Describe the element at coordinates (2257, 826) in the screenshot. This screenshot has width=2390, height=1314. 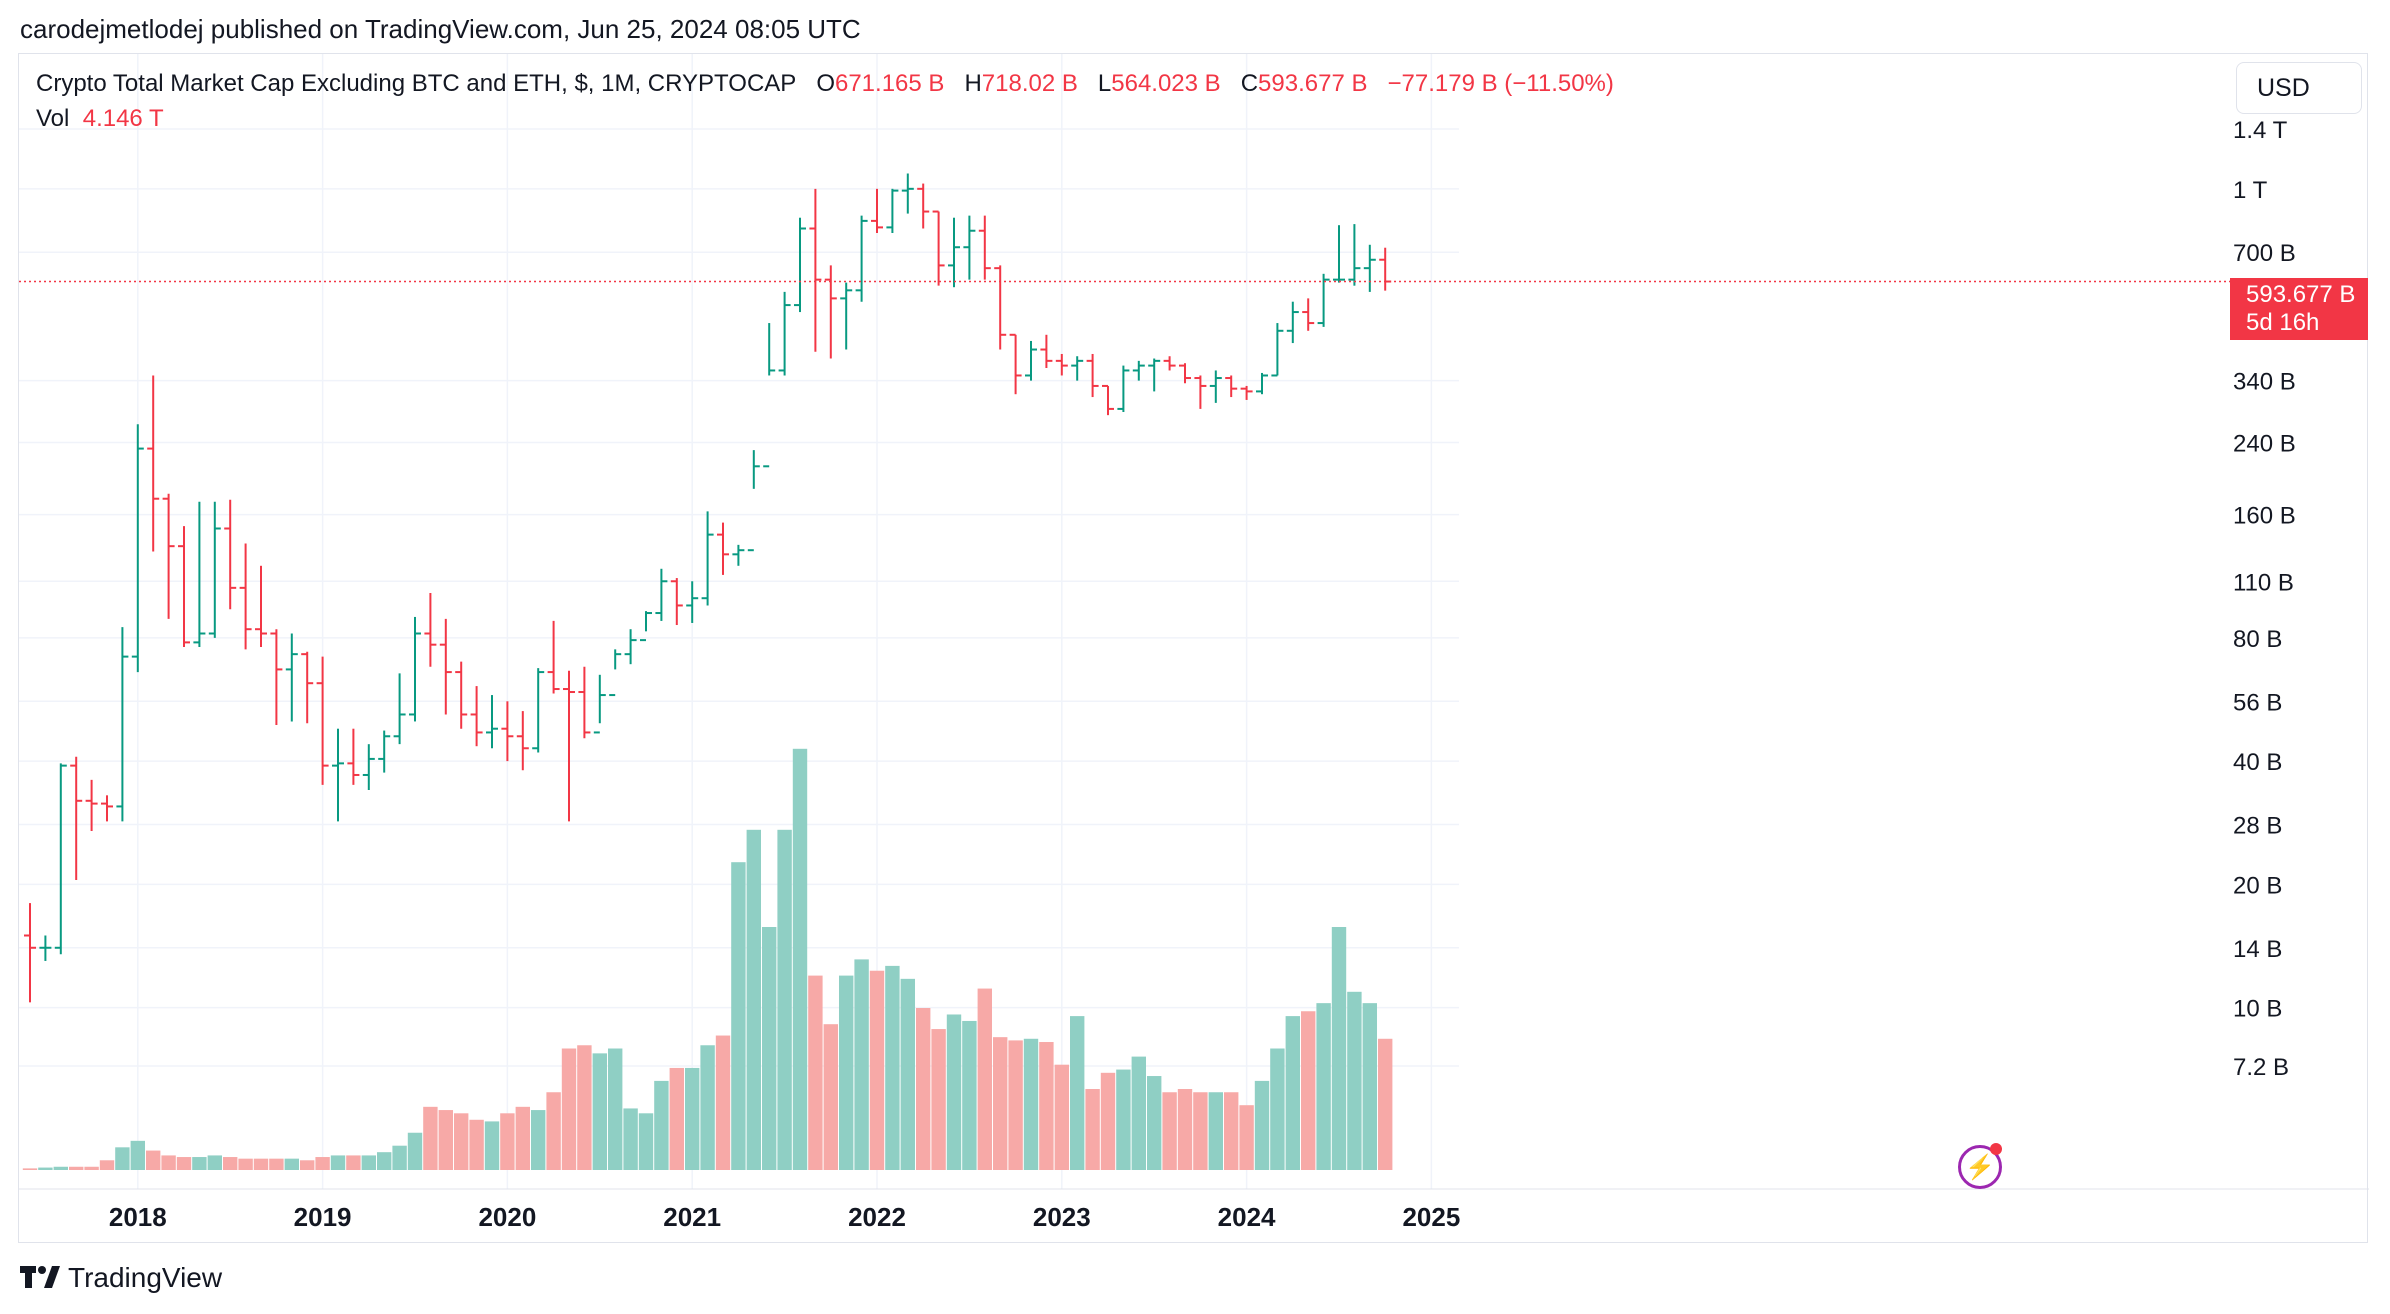
I see `y-tick-label: 28 B` at that location.